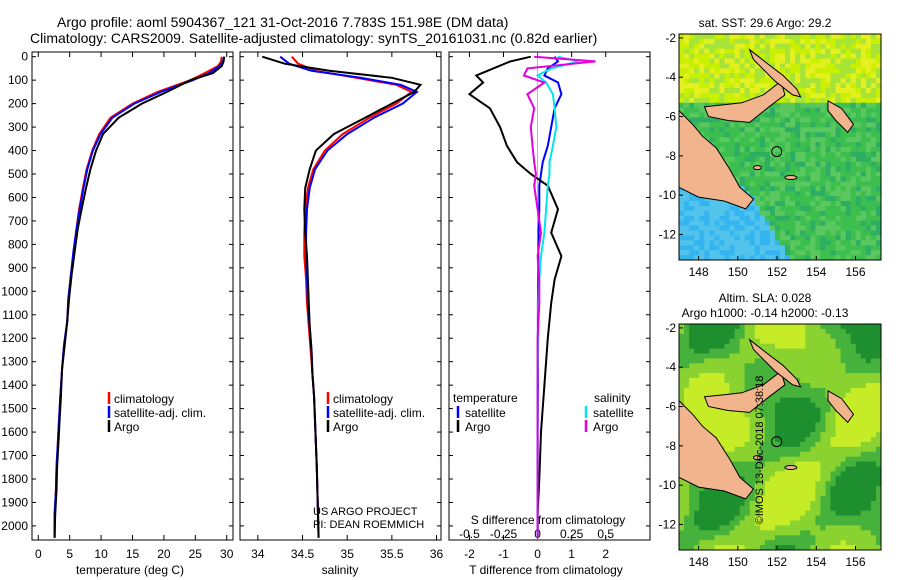 The height and width of the screenshot is (580, 900). I want to click on sst-map: 148 150 152 154 156-2-4-6-8-10-12, so click(770, 155).